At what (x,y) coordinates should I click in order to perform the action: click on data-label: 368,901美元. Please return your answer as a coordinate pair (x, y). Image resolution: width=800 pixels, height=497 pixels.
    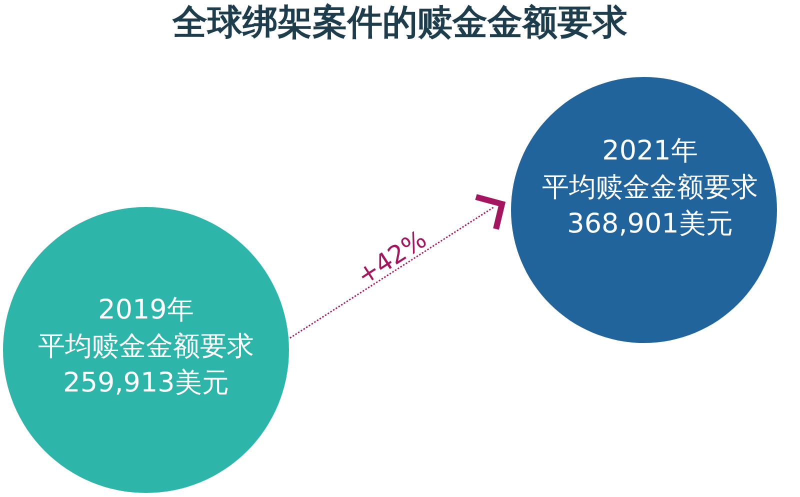
    Looking at the image, I should click on (650, 224).